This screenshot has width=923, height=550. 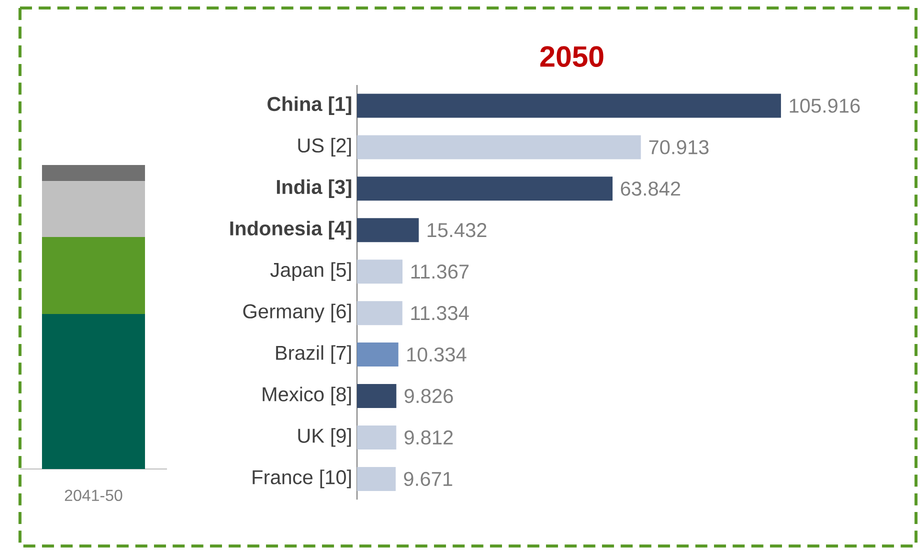 I want to click on data-label: 9.671, so click(x=428, y=479).